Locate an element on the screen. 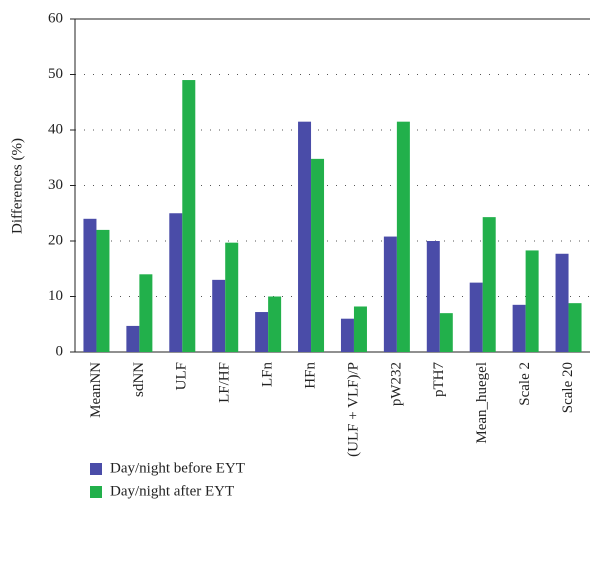  x-tick-label: LFn is located at coordinates (268, 375).